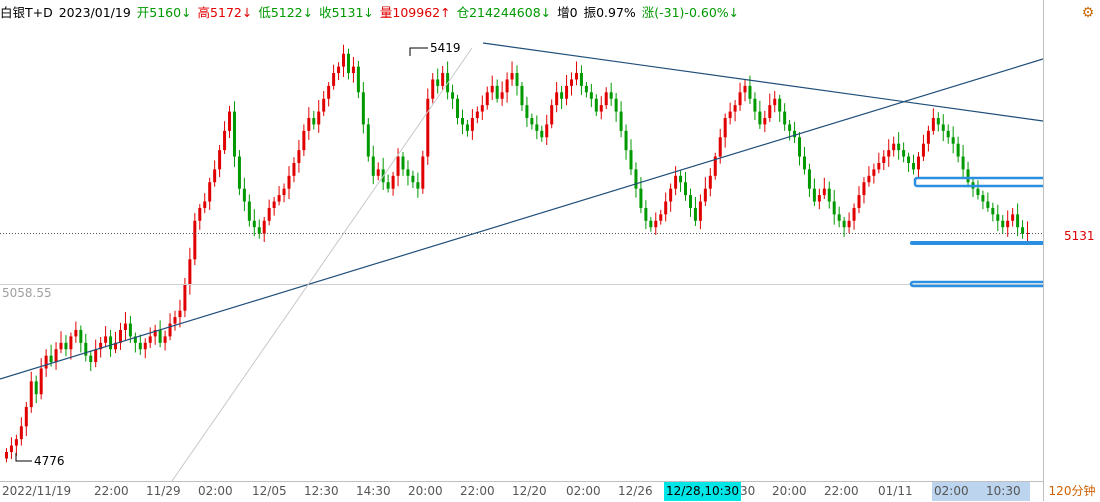 This screenshot has height=502, width=1100. Describe the element at coordinates (373, 491) in the screenshot. I see `time-tick: 14:30` at that location.